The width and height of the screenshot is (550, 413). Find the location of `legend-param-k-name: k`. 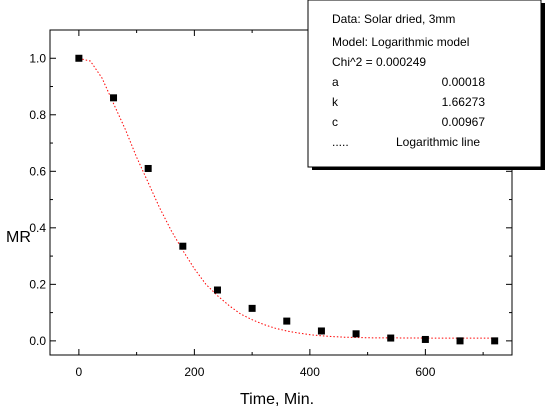

legend-param-k-name: k is located at coordinates (335, 102).